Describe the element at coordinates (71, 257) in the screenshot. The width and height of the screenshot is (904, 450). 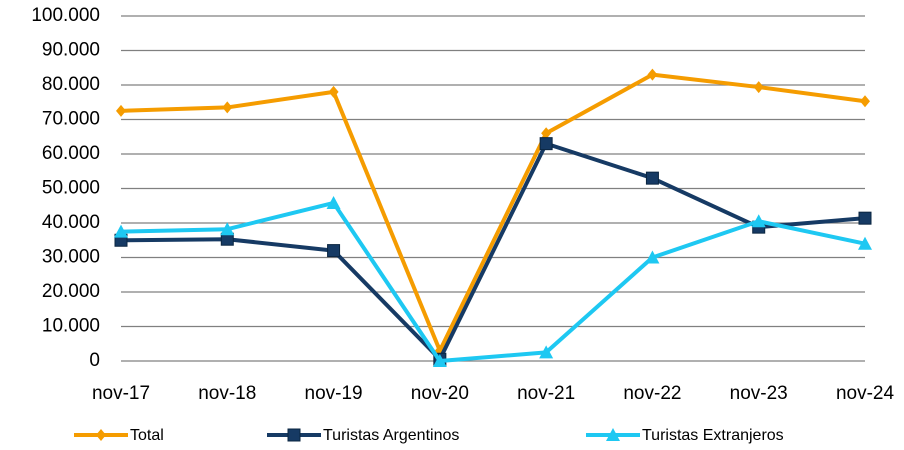
I see `y-tick-label: 30.000` at that location.